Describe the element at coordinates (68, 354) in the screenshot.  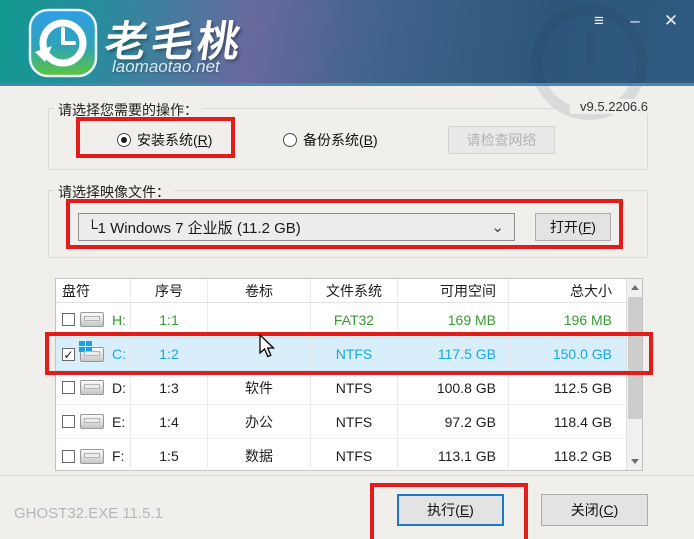
I see `checkbox-checked: ✓` at that location.